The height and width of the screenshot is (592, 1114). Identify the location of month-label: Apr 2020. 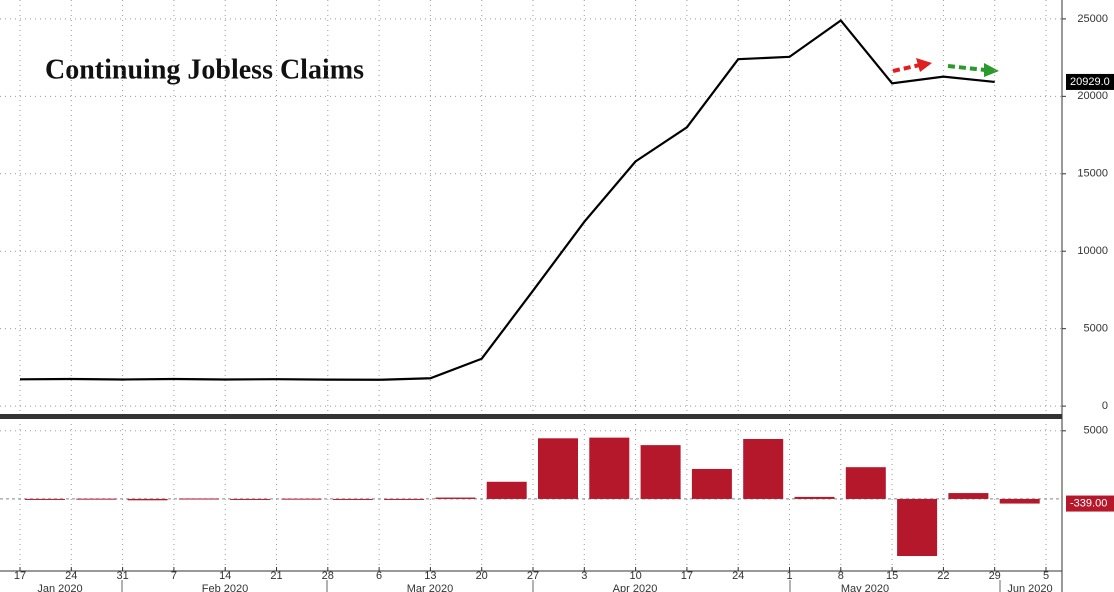
(635, 587).